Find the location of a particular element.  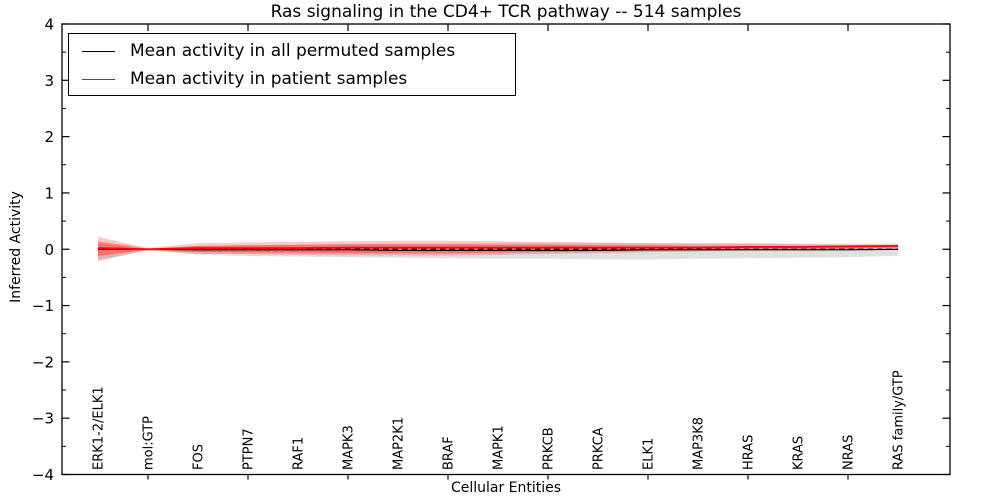

x-tick-label: ERK1-2/ELK1 is located at coordinates (99, 428).